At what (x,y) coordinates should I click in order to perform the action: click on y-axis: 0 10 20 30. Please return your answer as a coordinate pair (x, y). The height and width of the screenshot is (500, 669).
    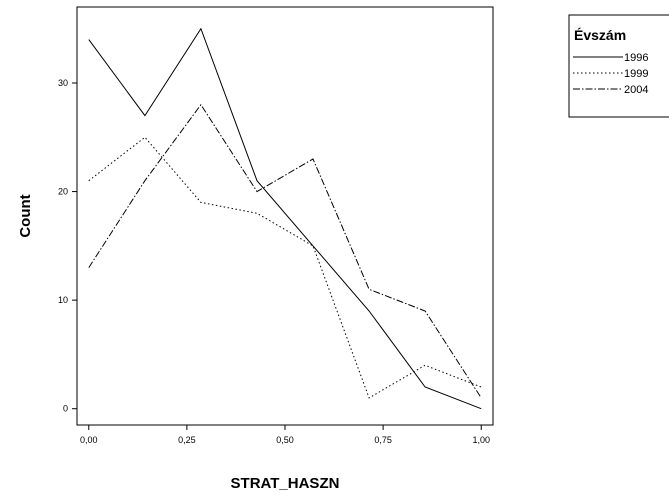
    Looking at the image, I should click on (67, 246).